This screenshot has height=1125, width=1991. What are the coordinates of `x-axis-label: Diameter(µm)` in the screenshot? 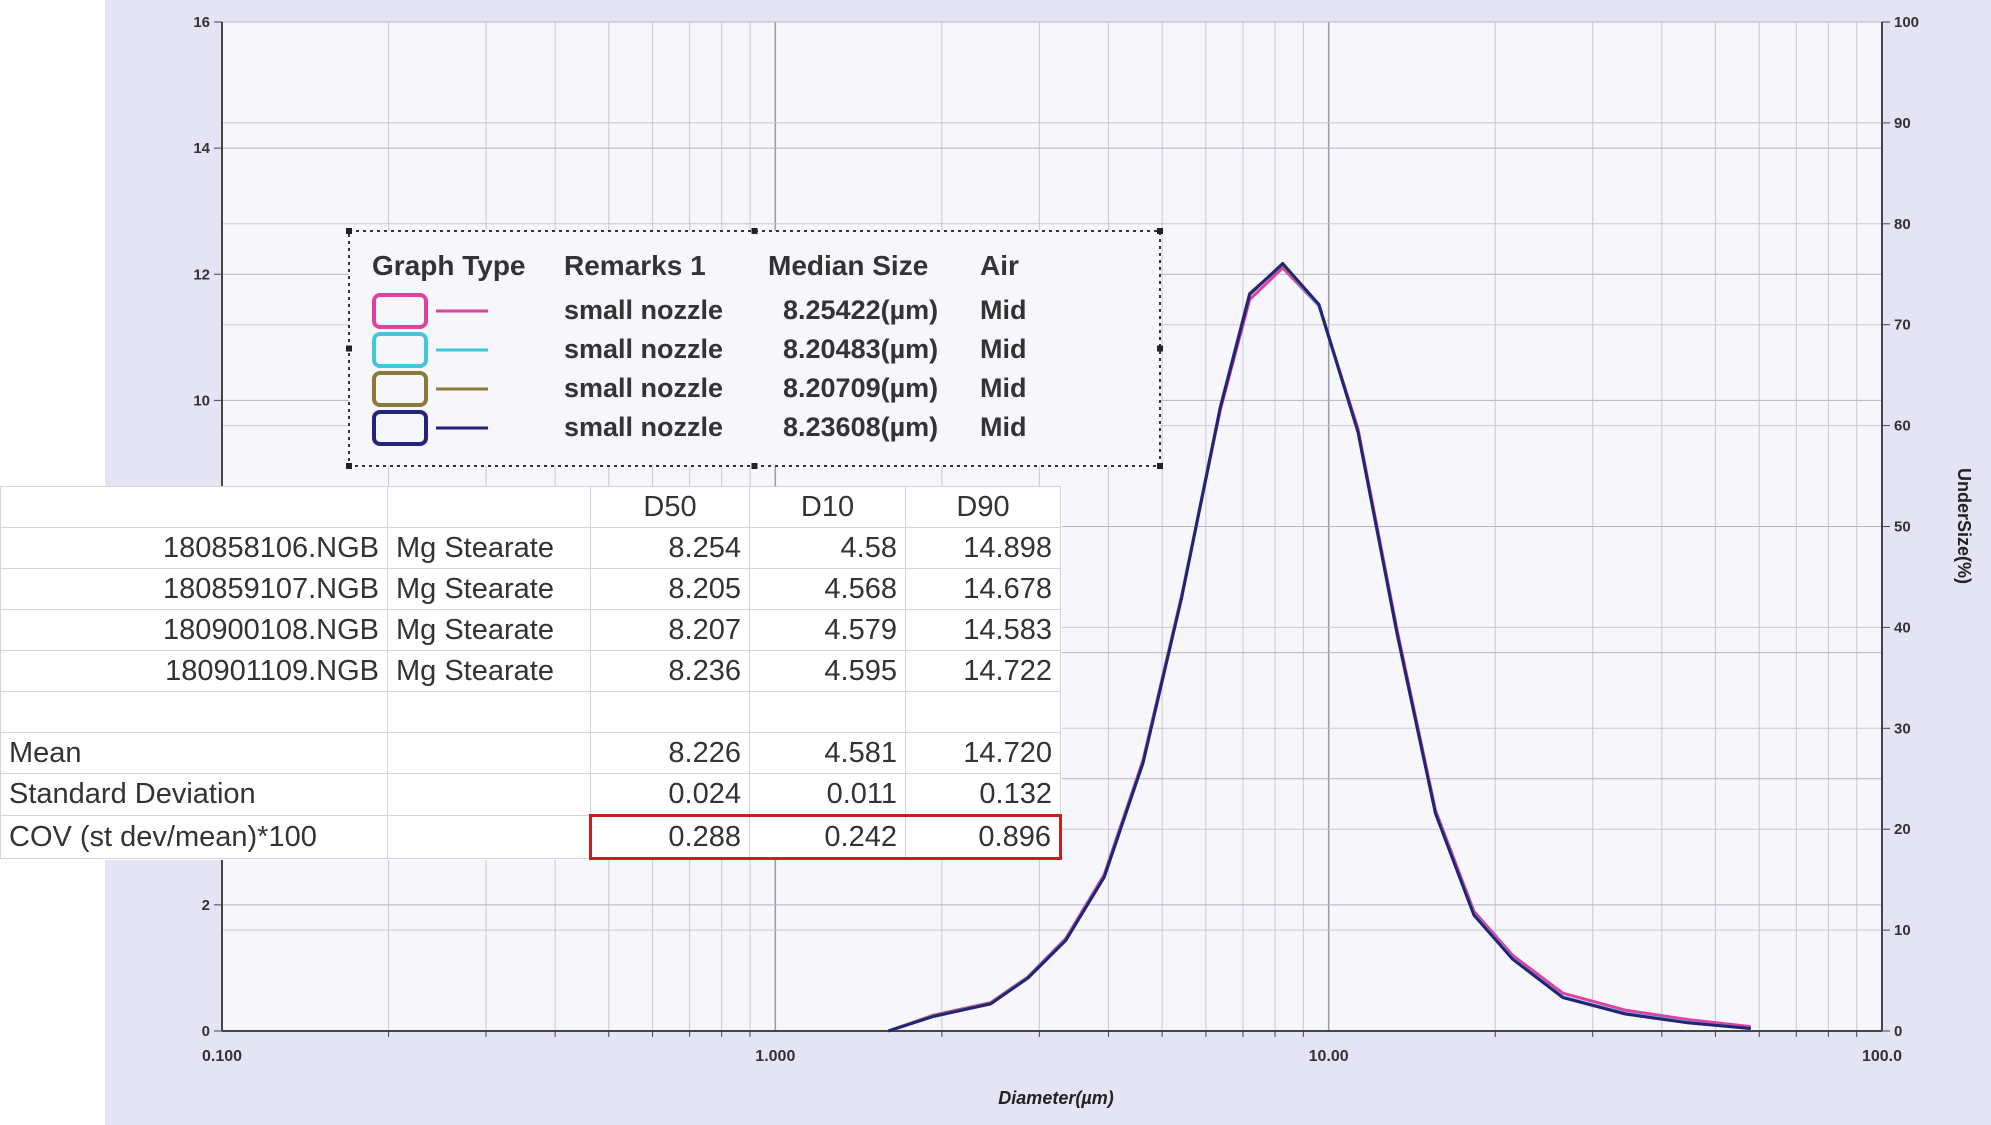 It's located at (1055, 1098).